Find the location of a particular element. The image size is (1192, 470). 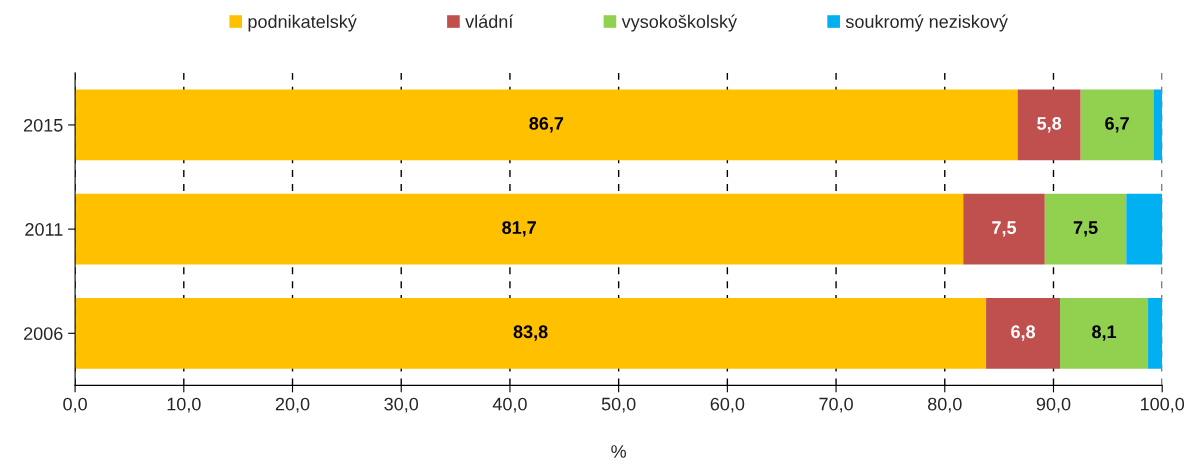

data-label: 5,8 is located at coordinates (1049, 125).